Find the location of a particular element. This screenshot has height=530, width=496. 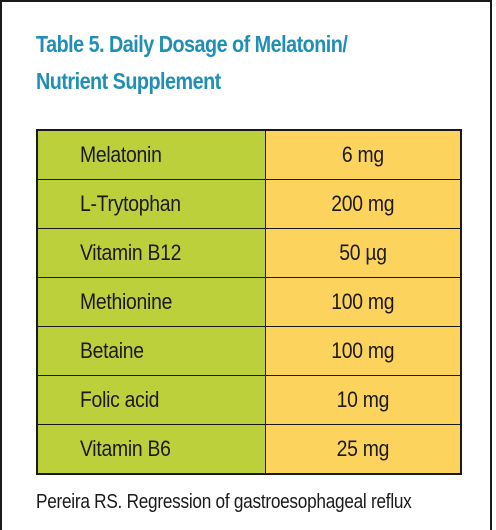

nutrient-name: Folic acid is located at coordinates (120, 399).